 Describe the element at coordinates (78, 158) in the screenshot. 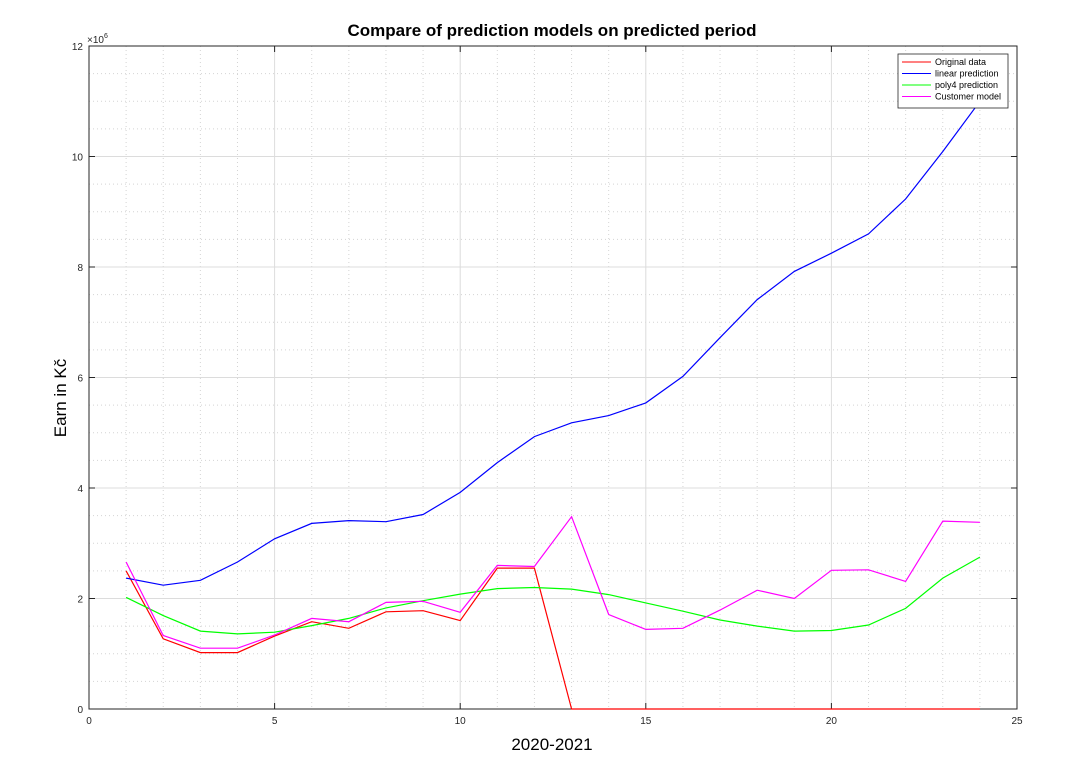

I see `y-tick-label: 10` at that location.